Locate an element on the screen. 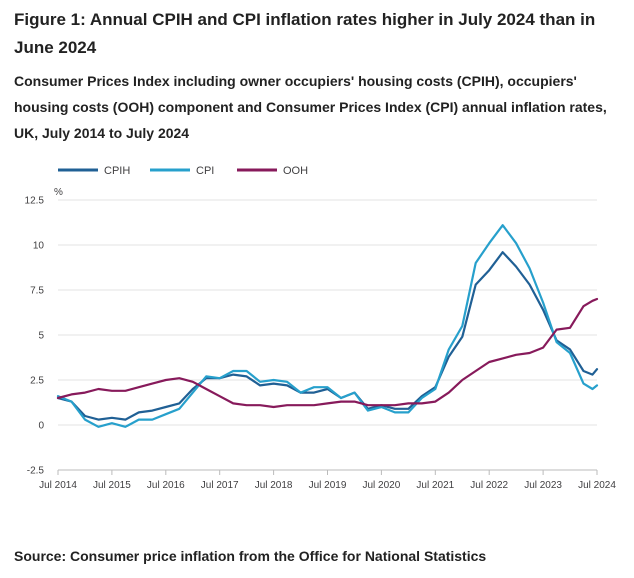 This screenshot has height=578, width=634. x-tick-label: Jul 2015 is located at coordinates (112, 485).